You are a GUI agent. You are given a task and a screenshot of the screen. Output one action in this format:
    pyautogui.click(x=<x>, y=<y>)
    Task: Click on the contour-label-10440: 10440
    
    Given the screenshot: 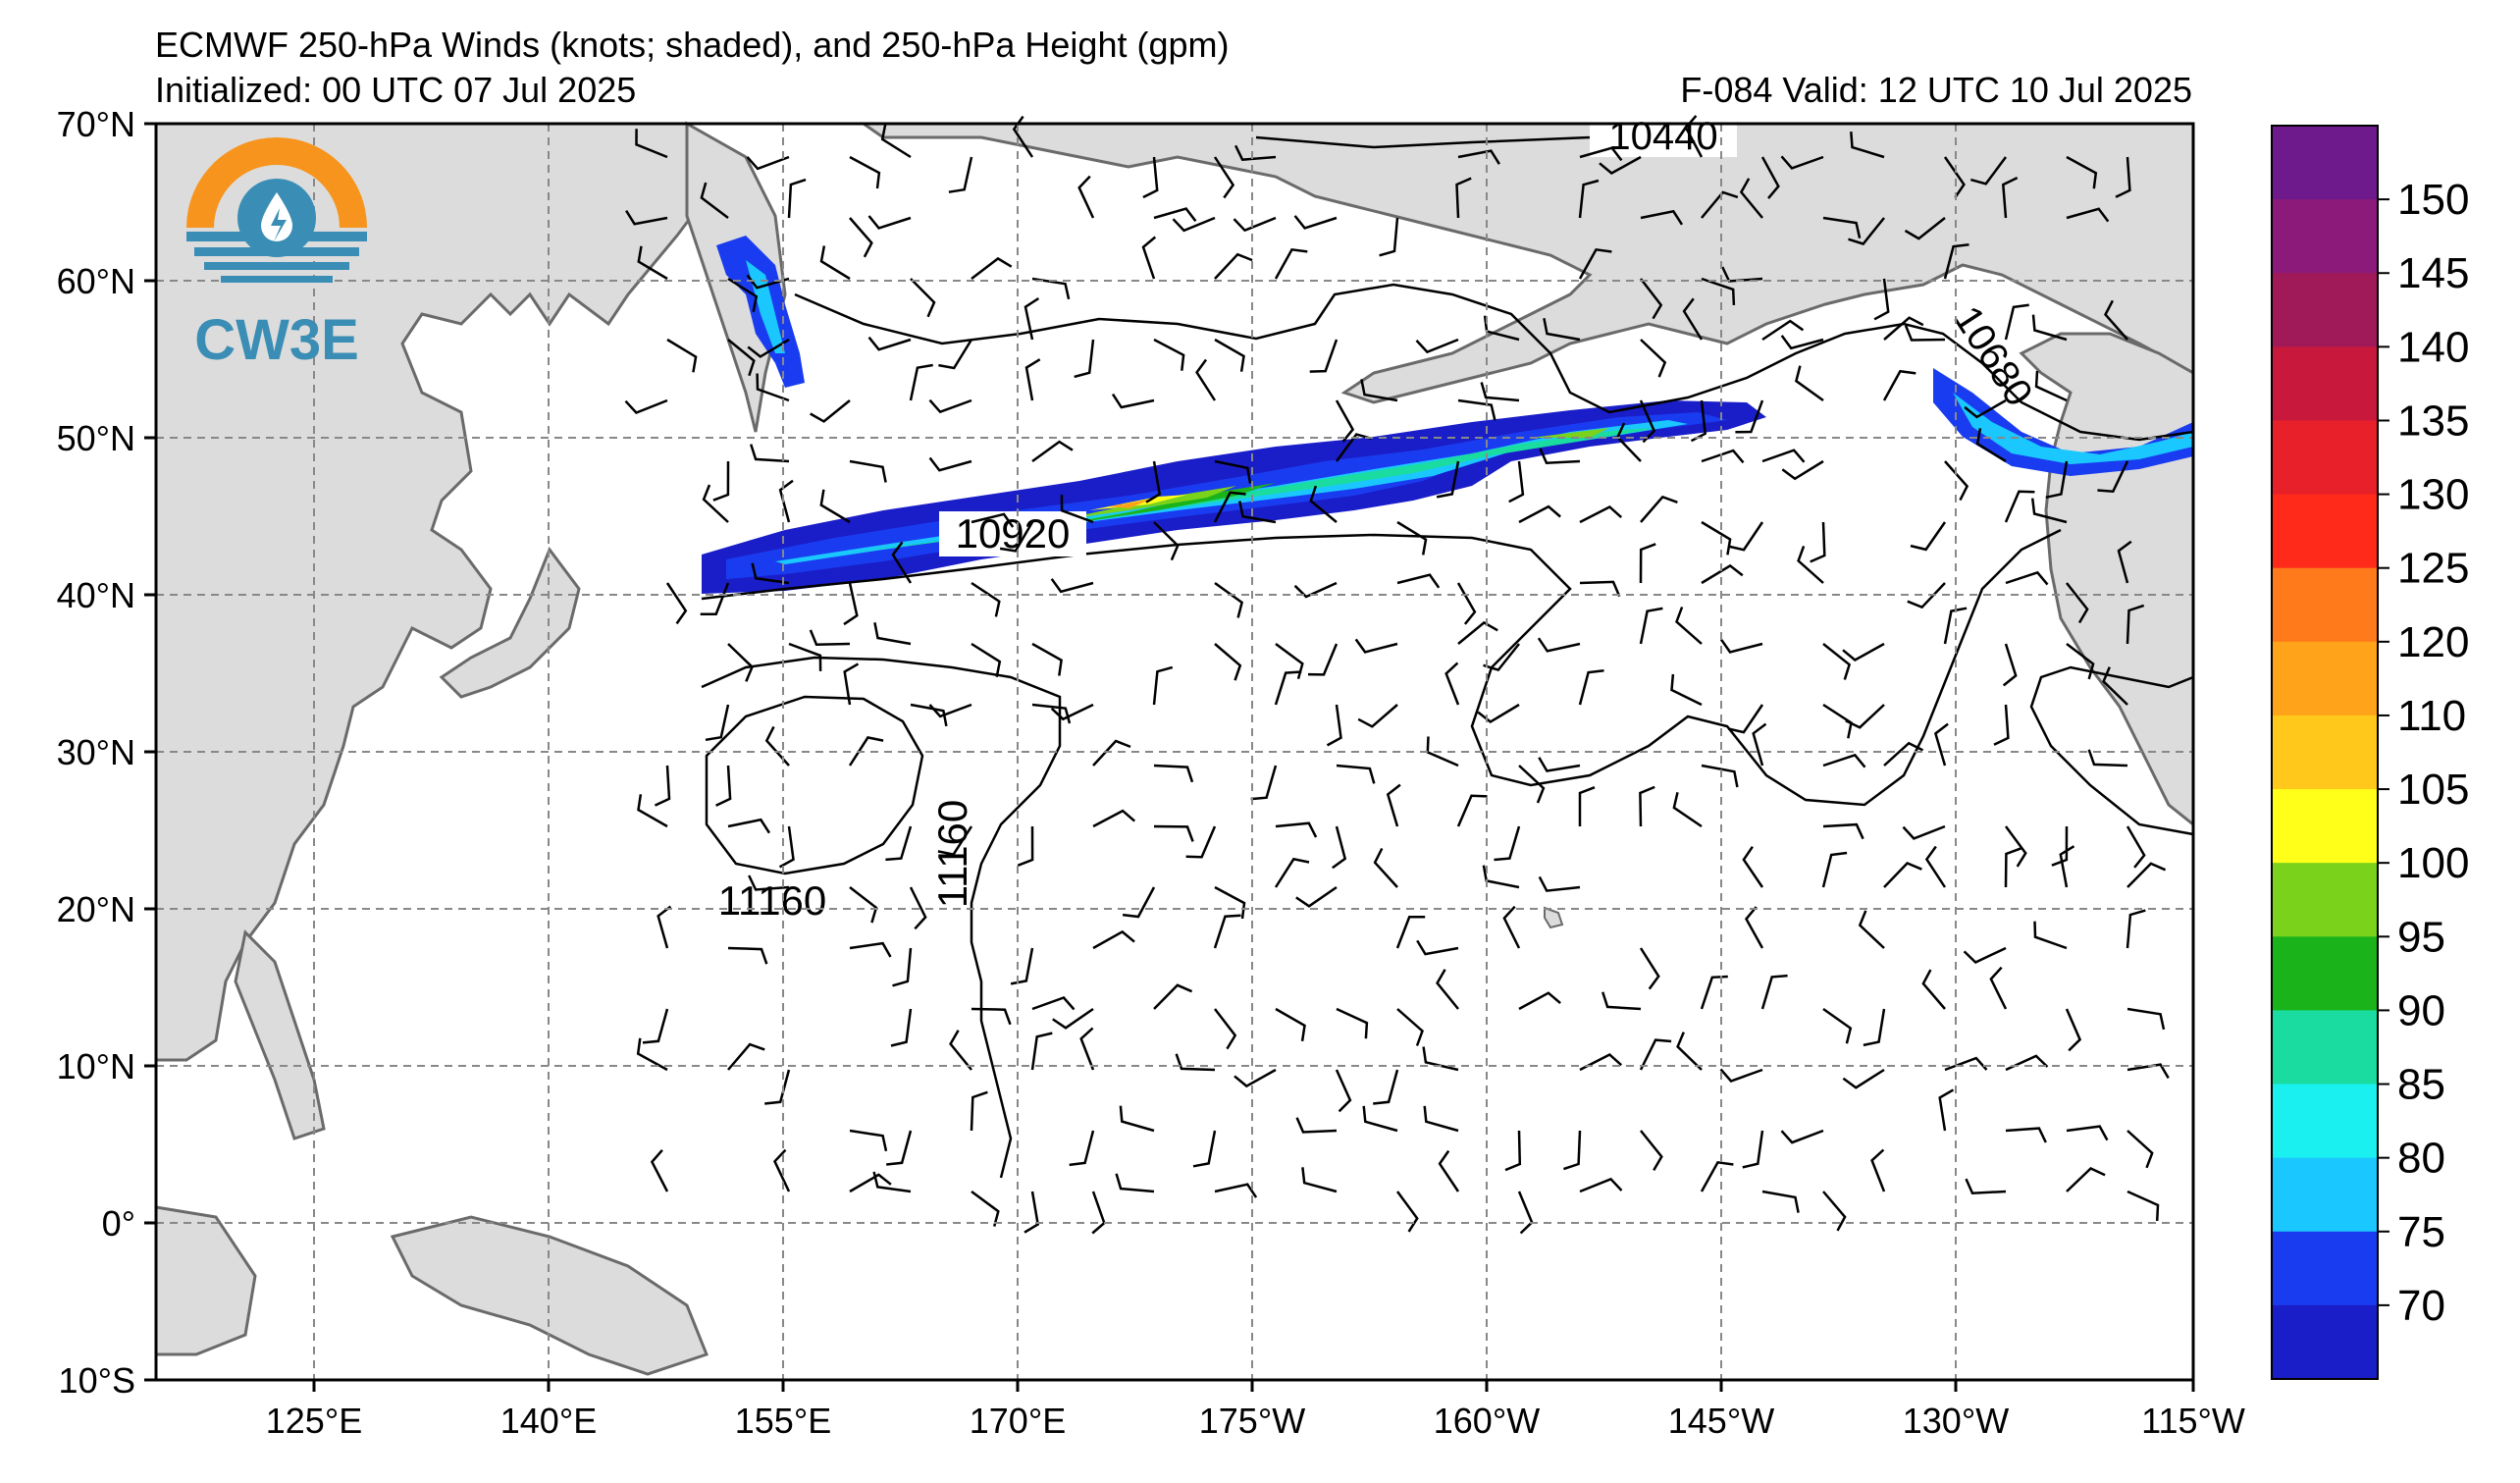 What is the action you would take?
    pyautogui.click(x=1662, y=136)
    